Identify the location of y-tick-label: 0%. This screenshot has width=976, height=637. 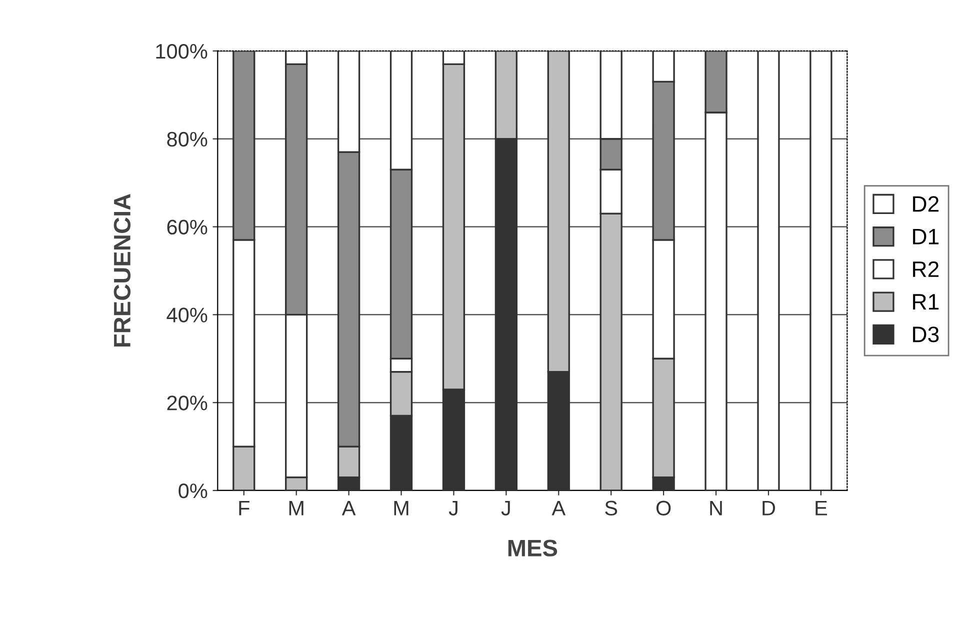
(193, 490).